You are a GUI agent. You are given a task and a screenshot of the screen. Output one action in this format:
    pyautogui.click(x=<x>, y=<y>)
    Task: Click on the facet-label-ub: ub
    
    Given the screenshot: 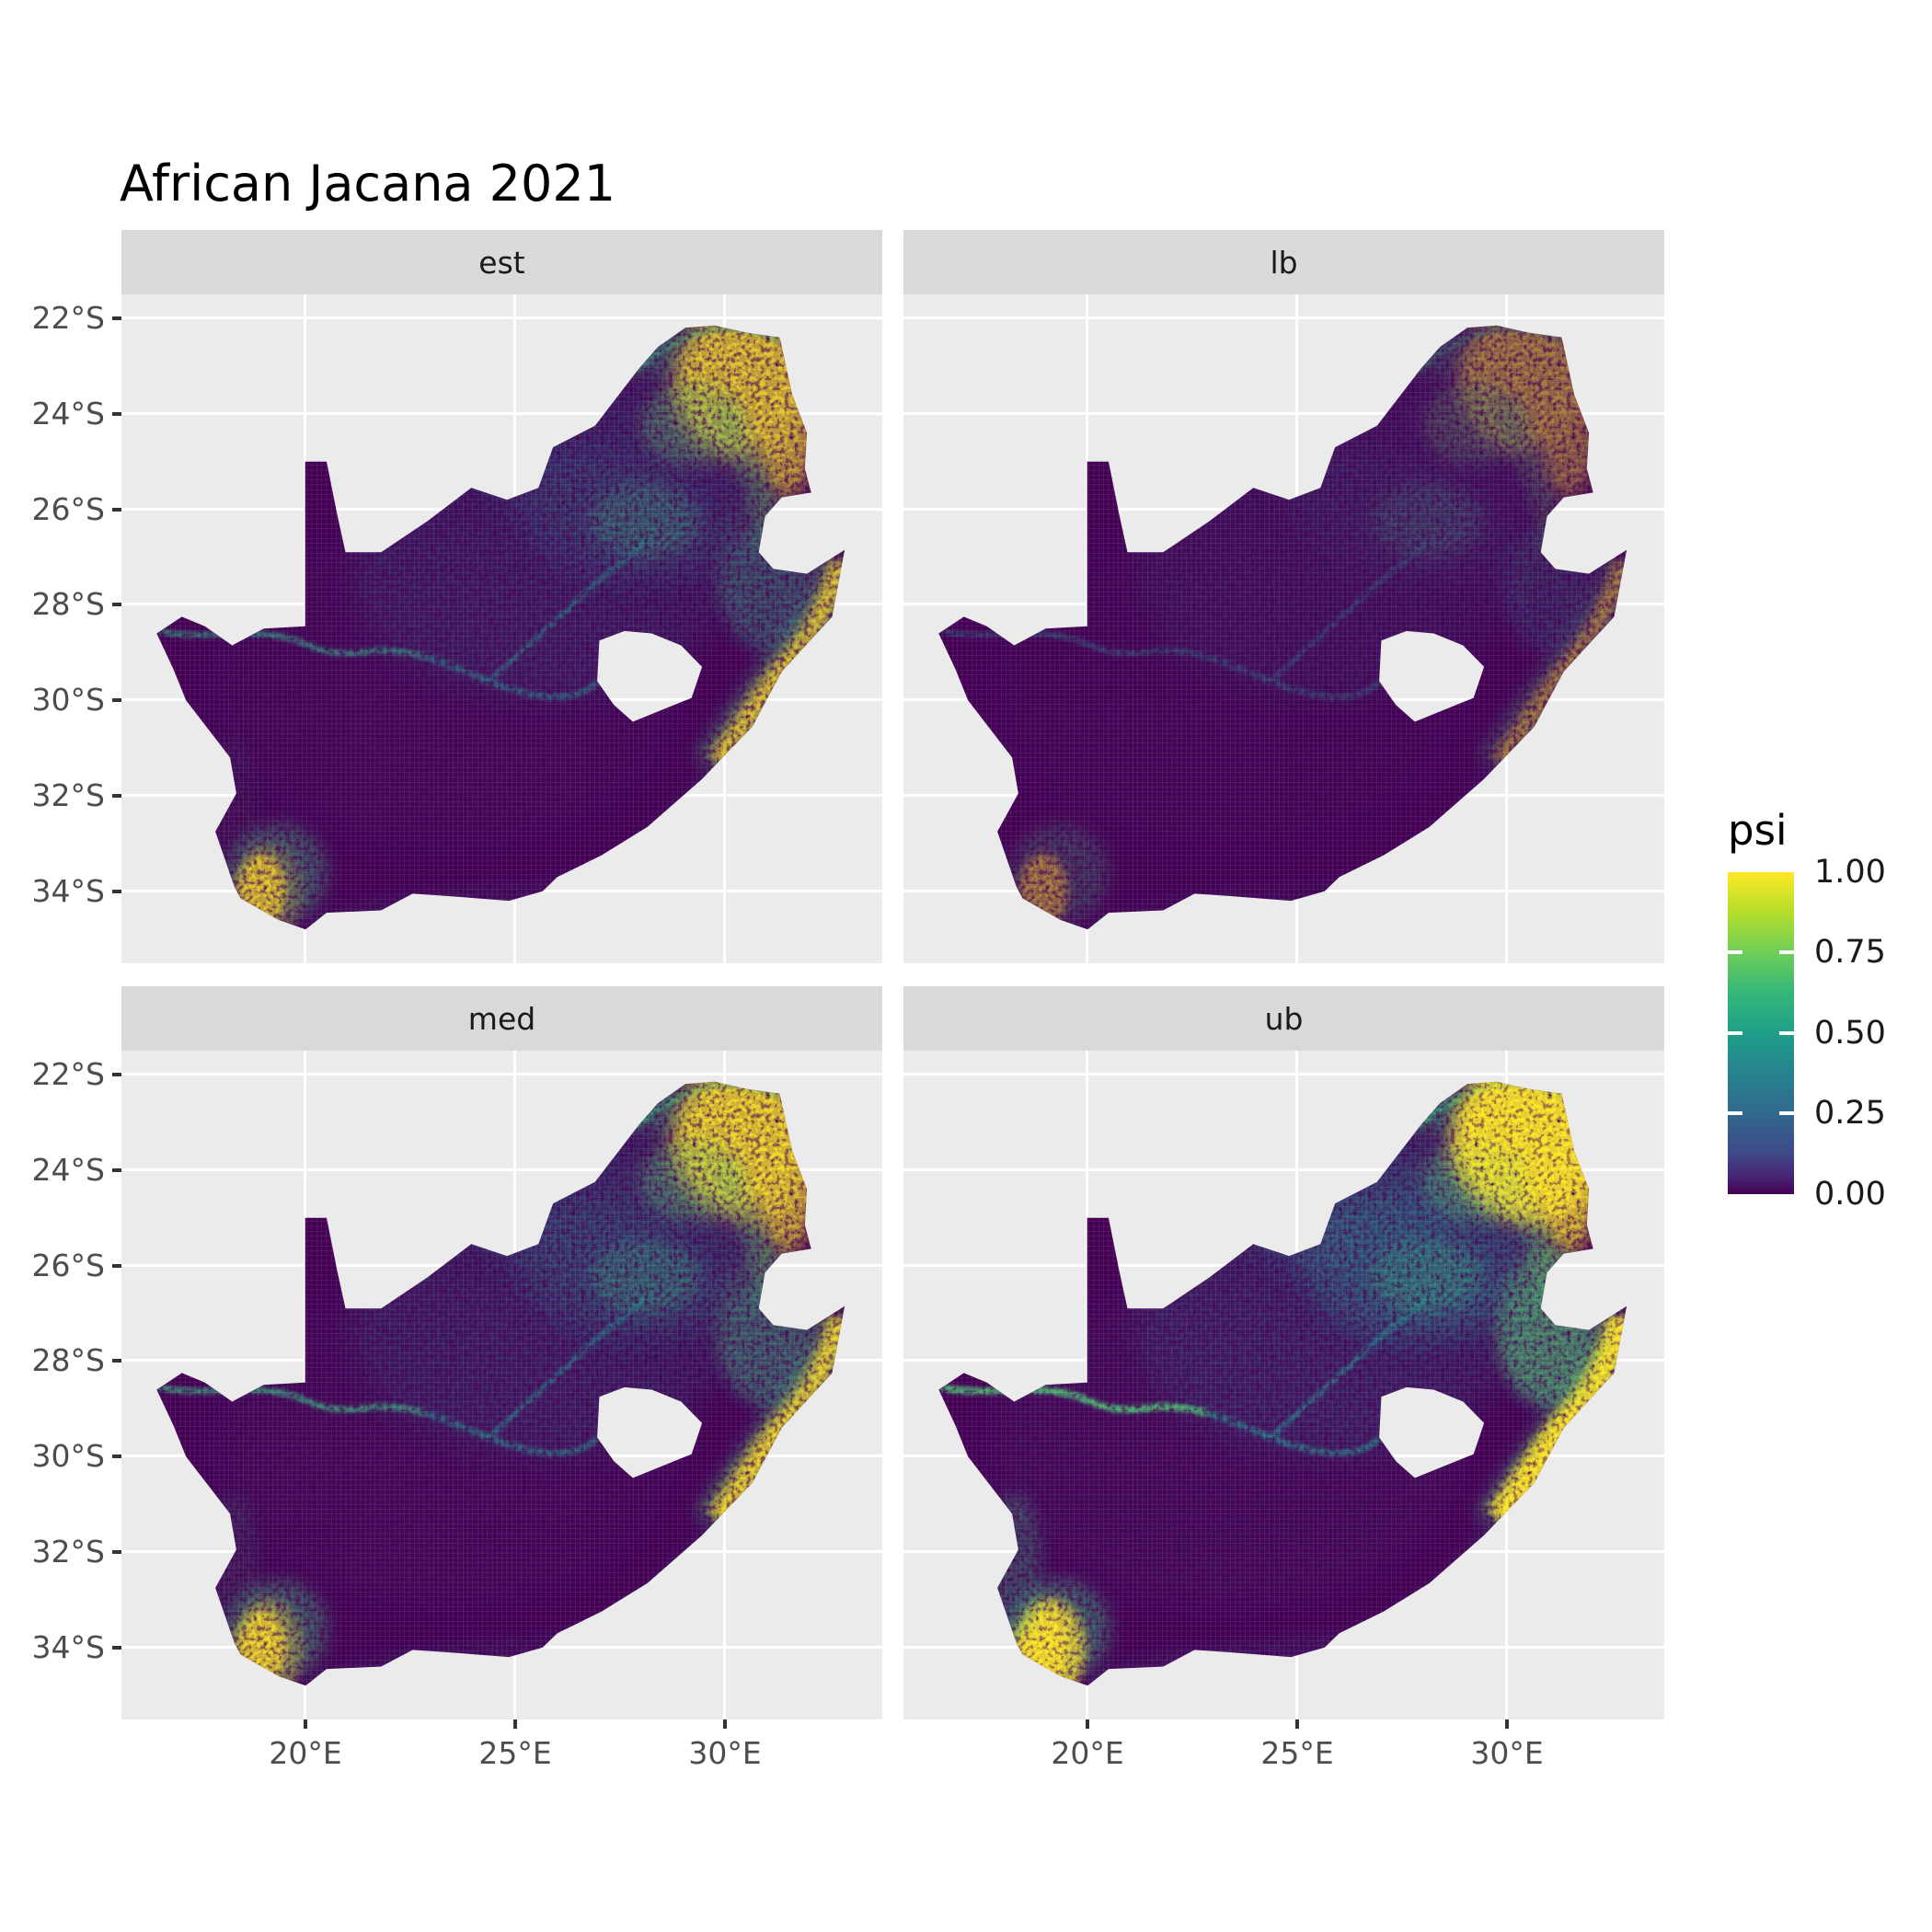 What is the action you would take?
    pyautogui.click(x=1284, y=1018)
    